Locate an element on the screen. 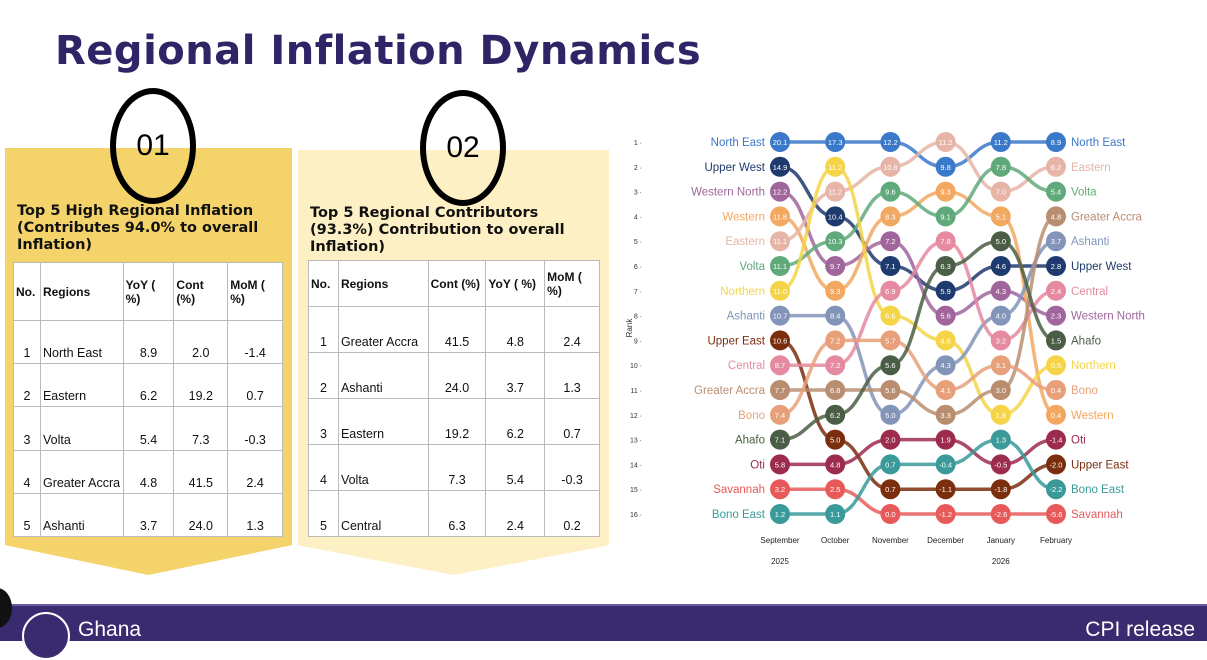 The width and height of the screenshot is (1207, 660). statistical-service-logo-icon is located at coordinates (46, 636).